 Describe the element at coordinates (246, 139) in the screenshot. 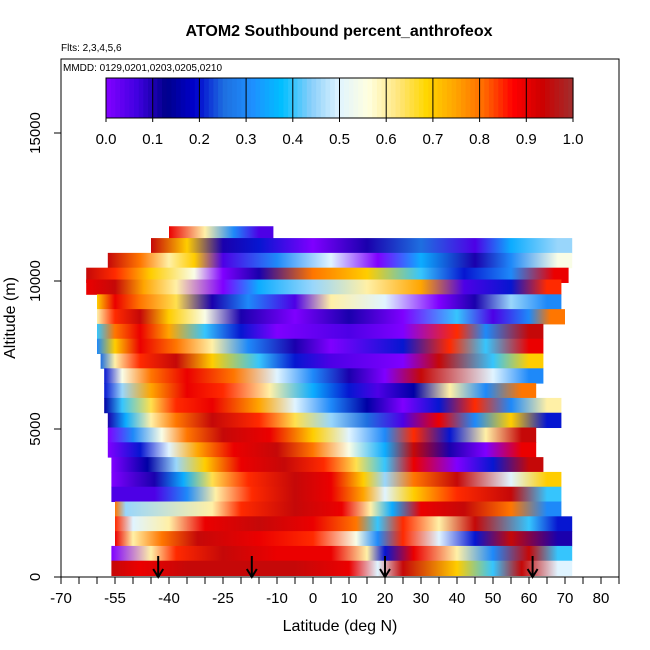

I see `colorbar-tick-label: 0.3` at that location.